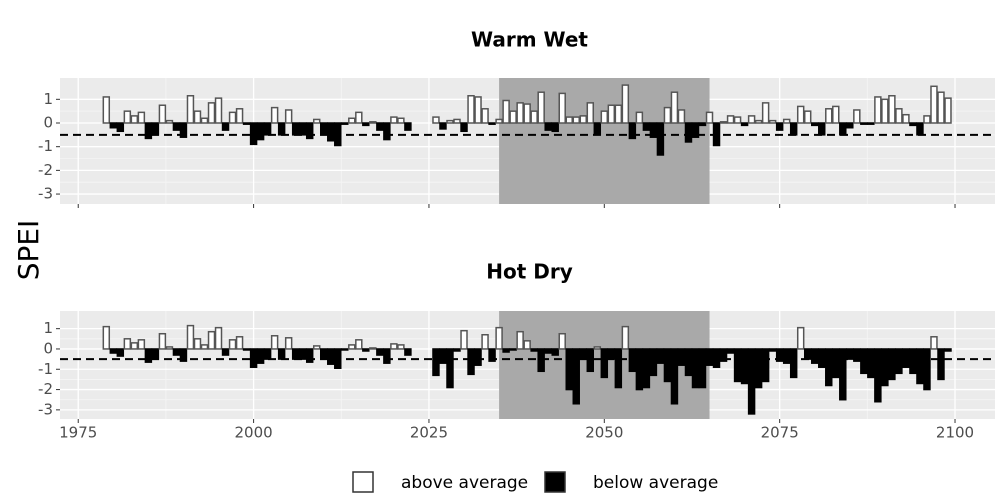 This screenshot has height=500, width=1000. I want to click on y-tick-label: 0, so click(48, 123).